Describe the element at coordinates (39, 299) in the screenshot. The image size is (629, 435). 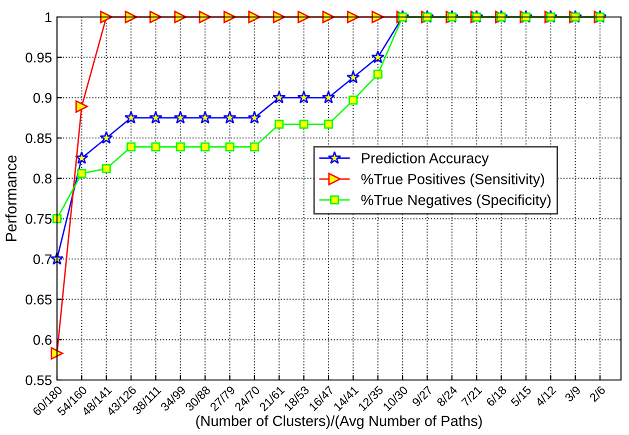
I see `y-tick-label: 0.65` at that location.